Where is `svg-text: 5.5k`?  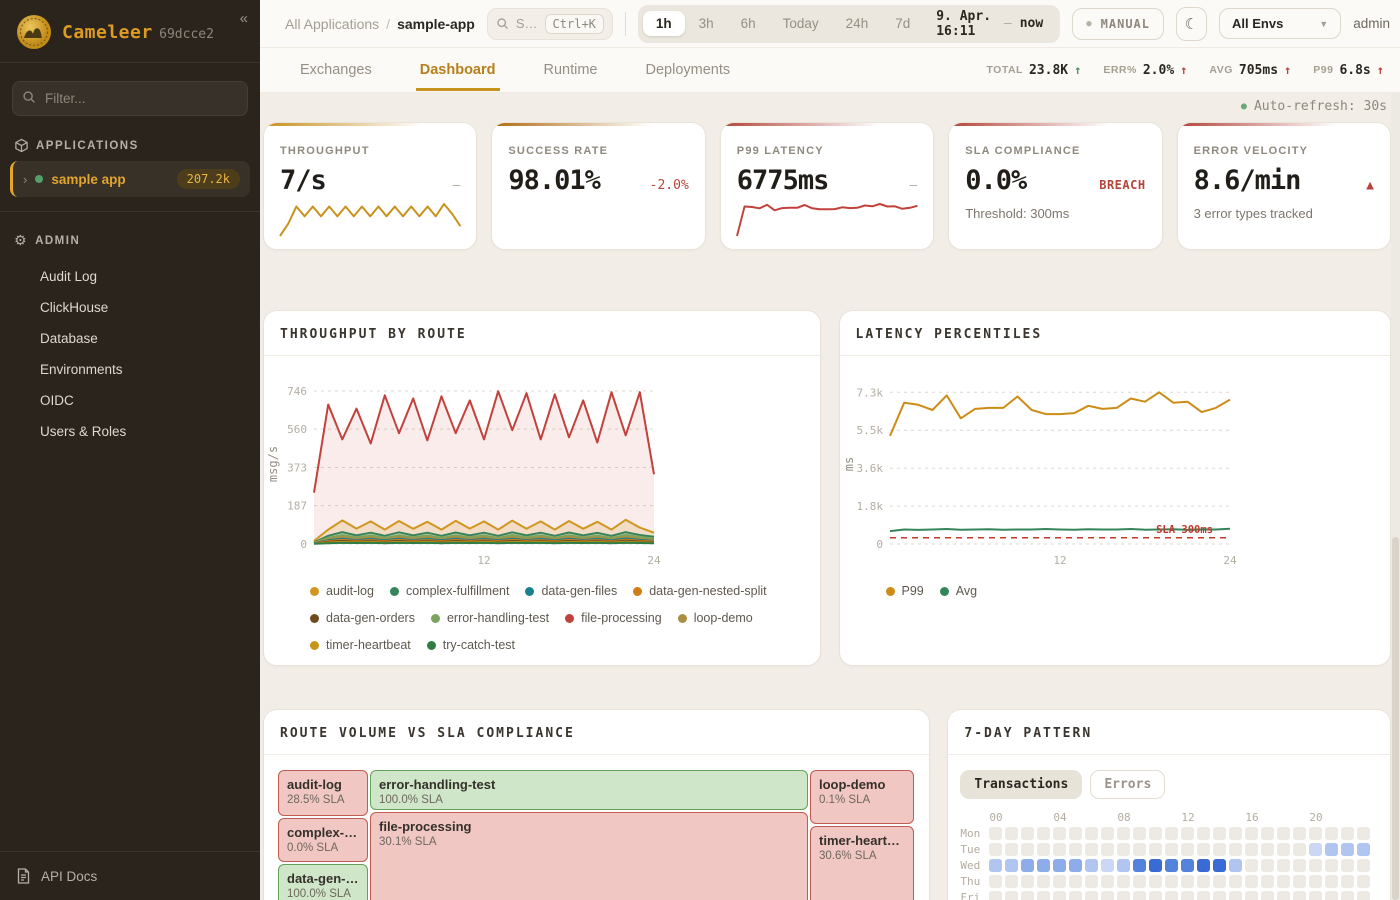 svg-text: 5.5k is located at coordinates (869, 430).